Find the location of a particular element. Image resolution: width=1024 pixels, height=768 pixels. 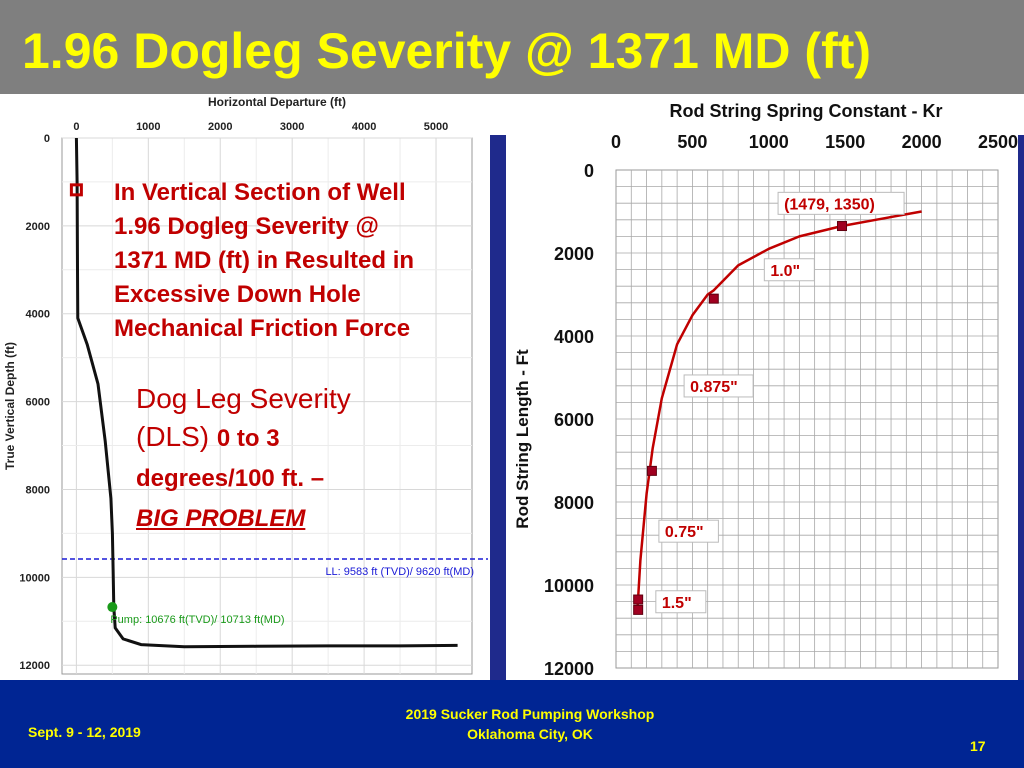

y-axis-title: True Vertical Depth (ft) is located at coordinates (10, 406).